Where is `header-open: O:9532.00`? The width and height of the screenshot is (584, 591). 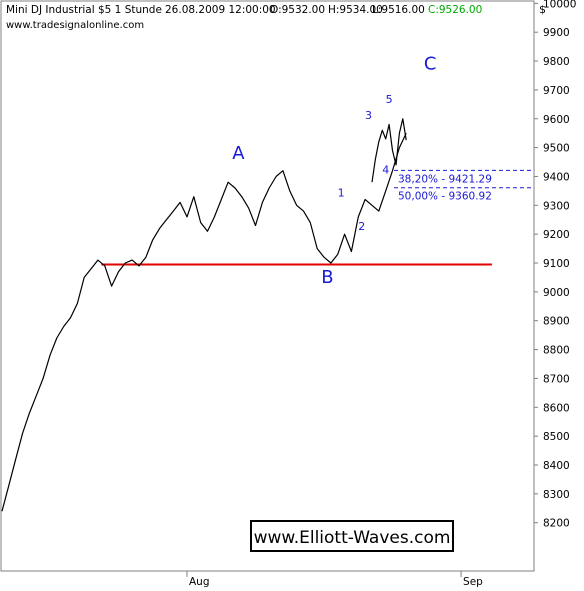
header-open: O:9532.00 is located at coordinates (297, 10).